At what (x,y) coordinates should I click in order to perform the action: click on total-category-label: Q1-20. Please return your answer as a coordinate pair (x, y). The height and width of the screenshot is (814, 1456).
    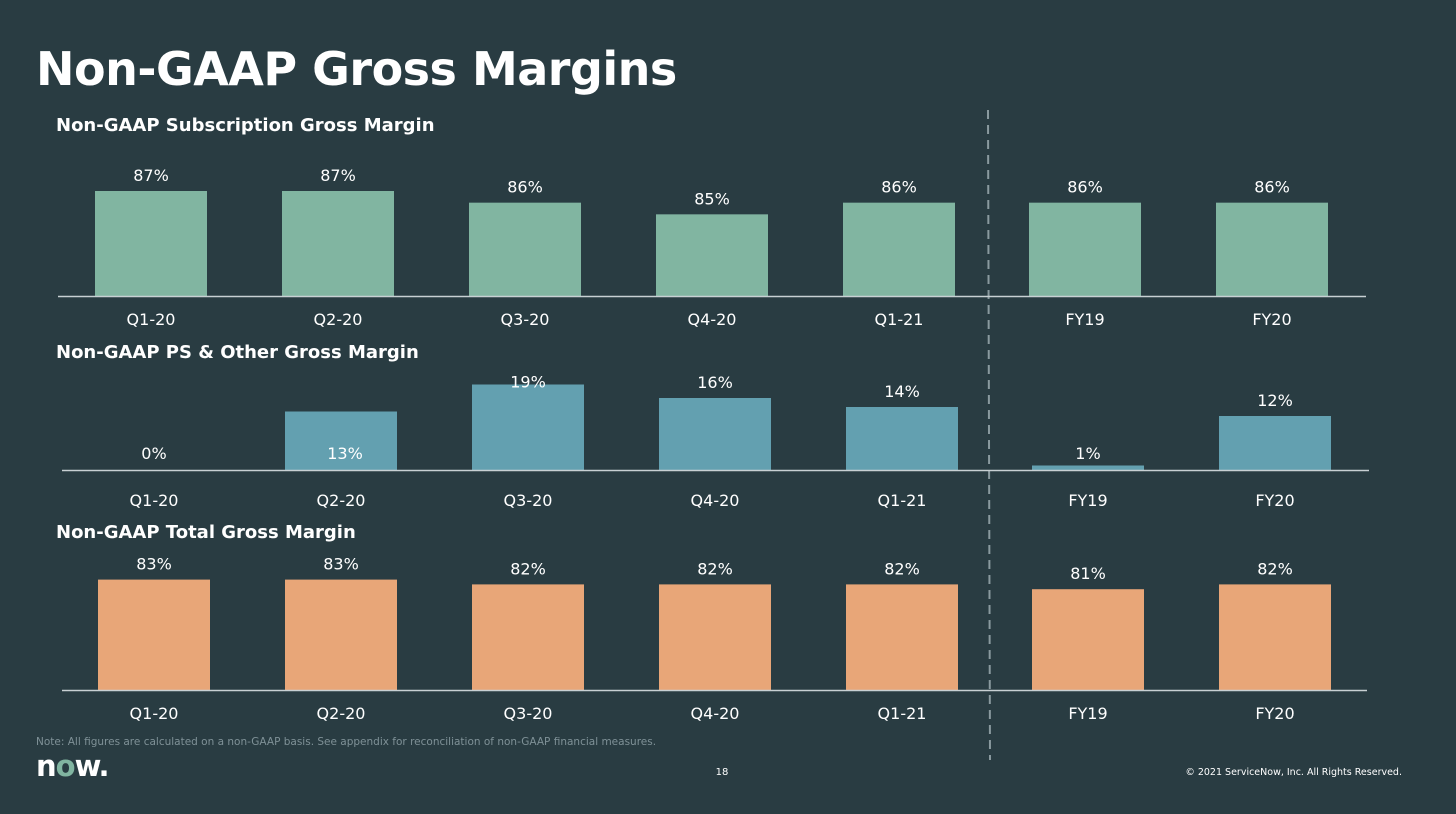
    Looking at the image, I should click on (154, 713).